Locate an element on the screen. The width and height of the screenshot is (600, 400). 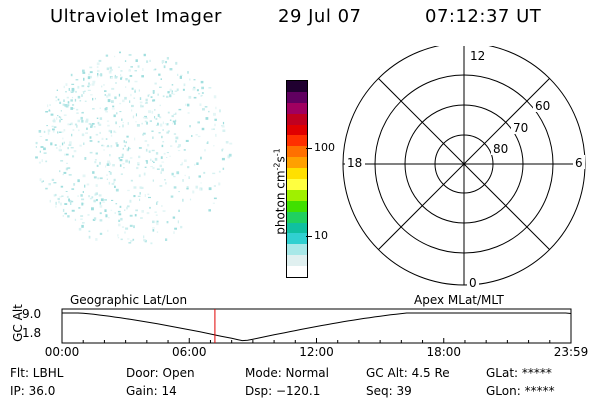
timeline-tick-label: 00:00 is located at coordinates (62, 352).